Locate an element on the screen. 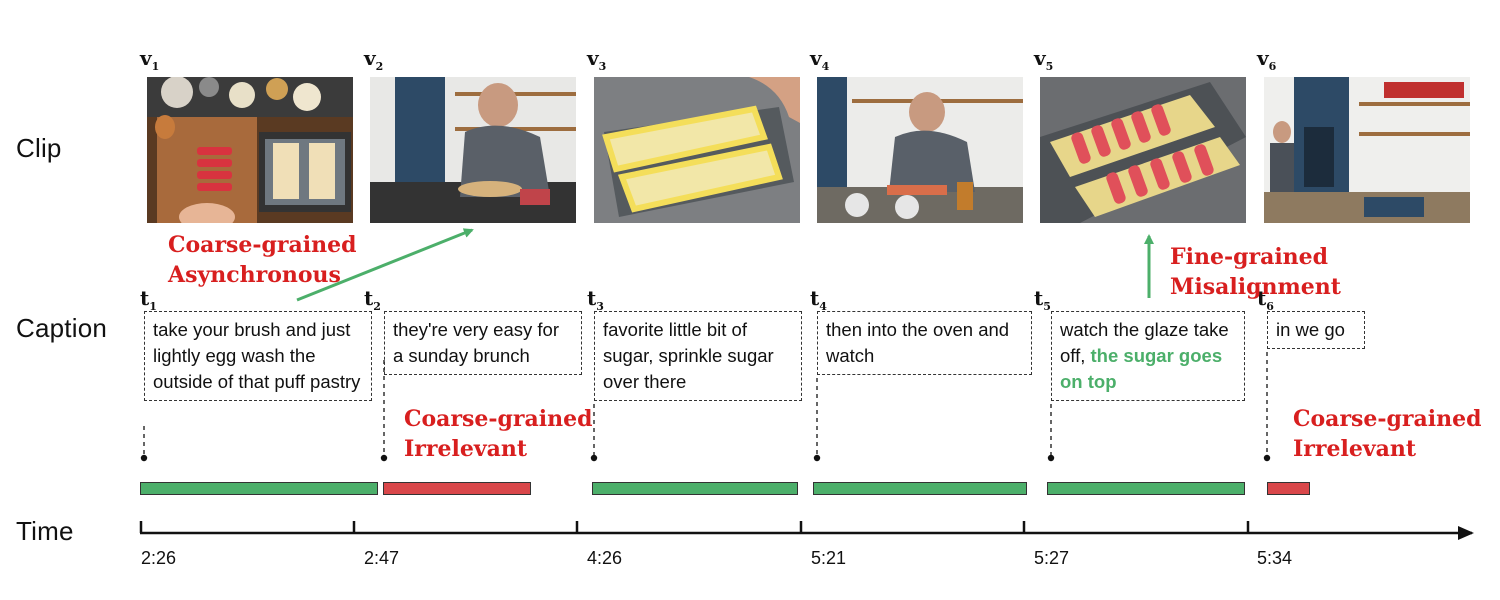 This screenshot has height=600, width=1500. clip-frame-v6 is located at coordinates (1367, 150).